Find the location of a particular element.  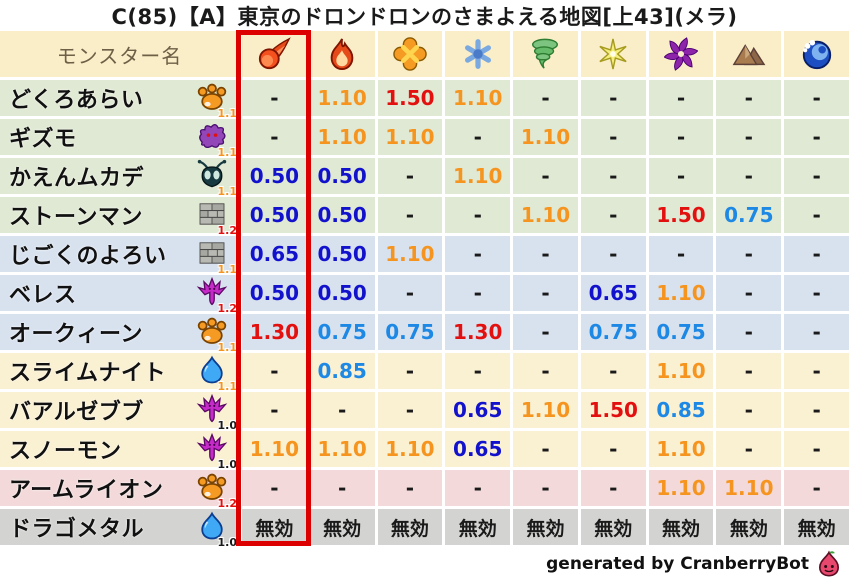

meteor-fire-icon is located at coordinates (274, 54).